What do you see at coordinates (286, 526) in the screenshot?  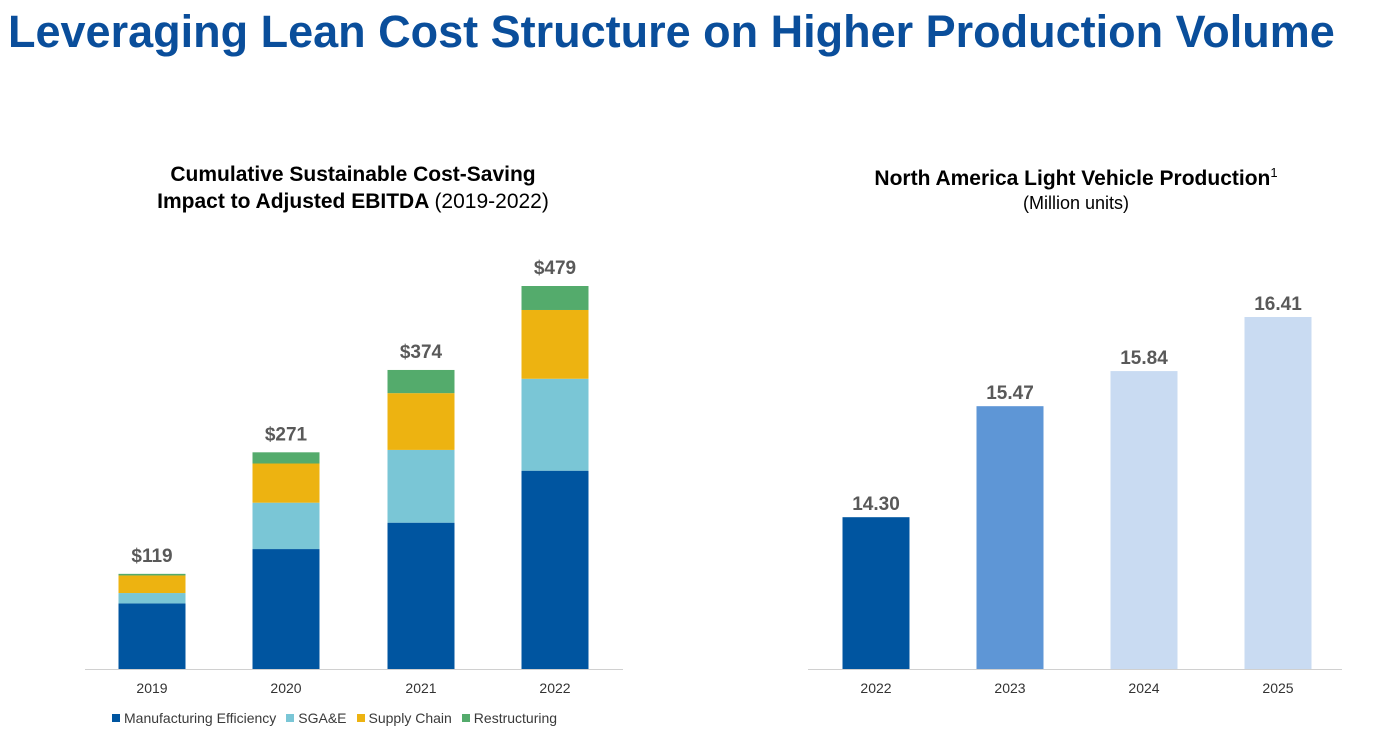 I see `bar-segment-sga-e-2020` at bounding box center [286, 526].